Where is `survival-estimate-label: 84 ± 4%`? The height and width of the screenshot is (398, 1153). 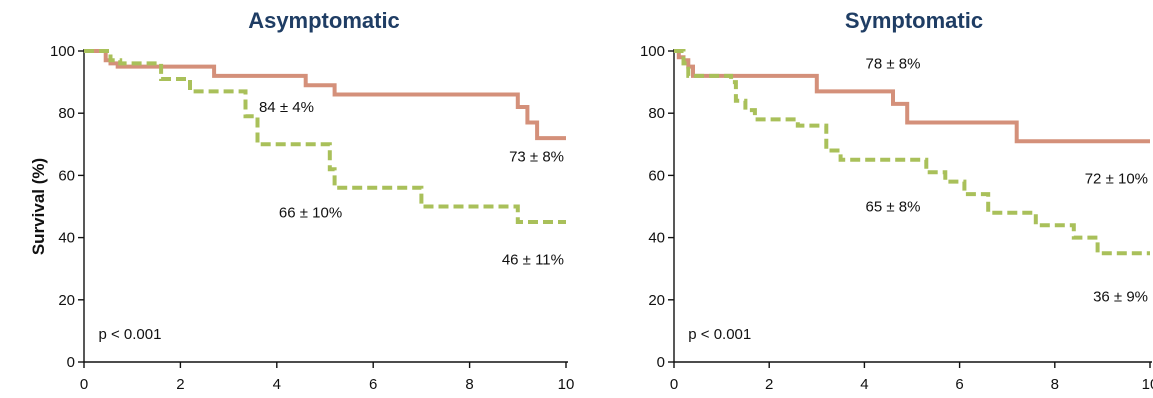 survival-estimate-label: 84 ± 4% is located at coordinates (286, 107).